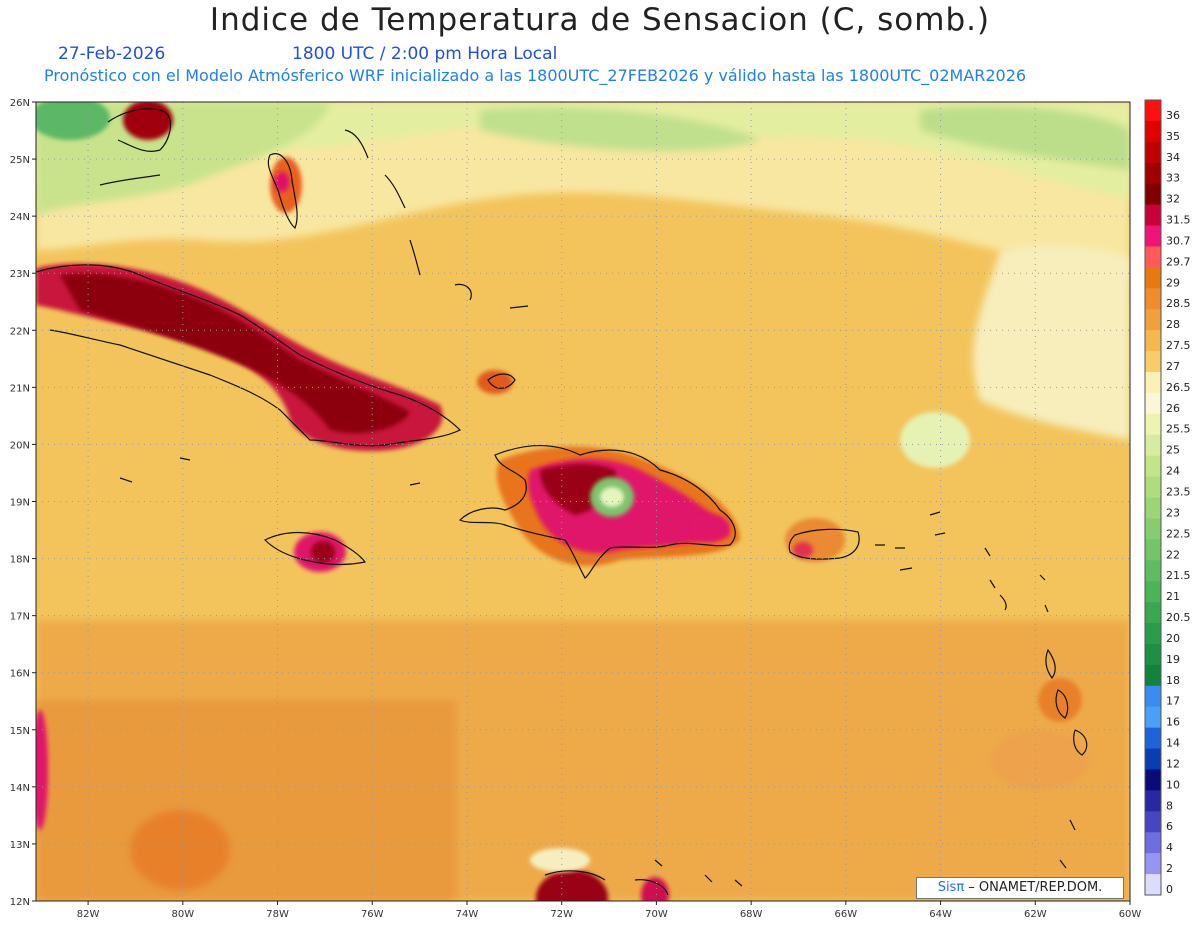  Describe the element at coordinates (372, 914) in the screenshot. I see `lon-tick-label: 76W` at that location.